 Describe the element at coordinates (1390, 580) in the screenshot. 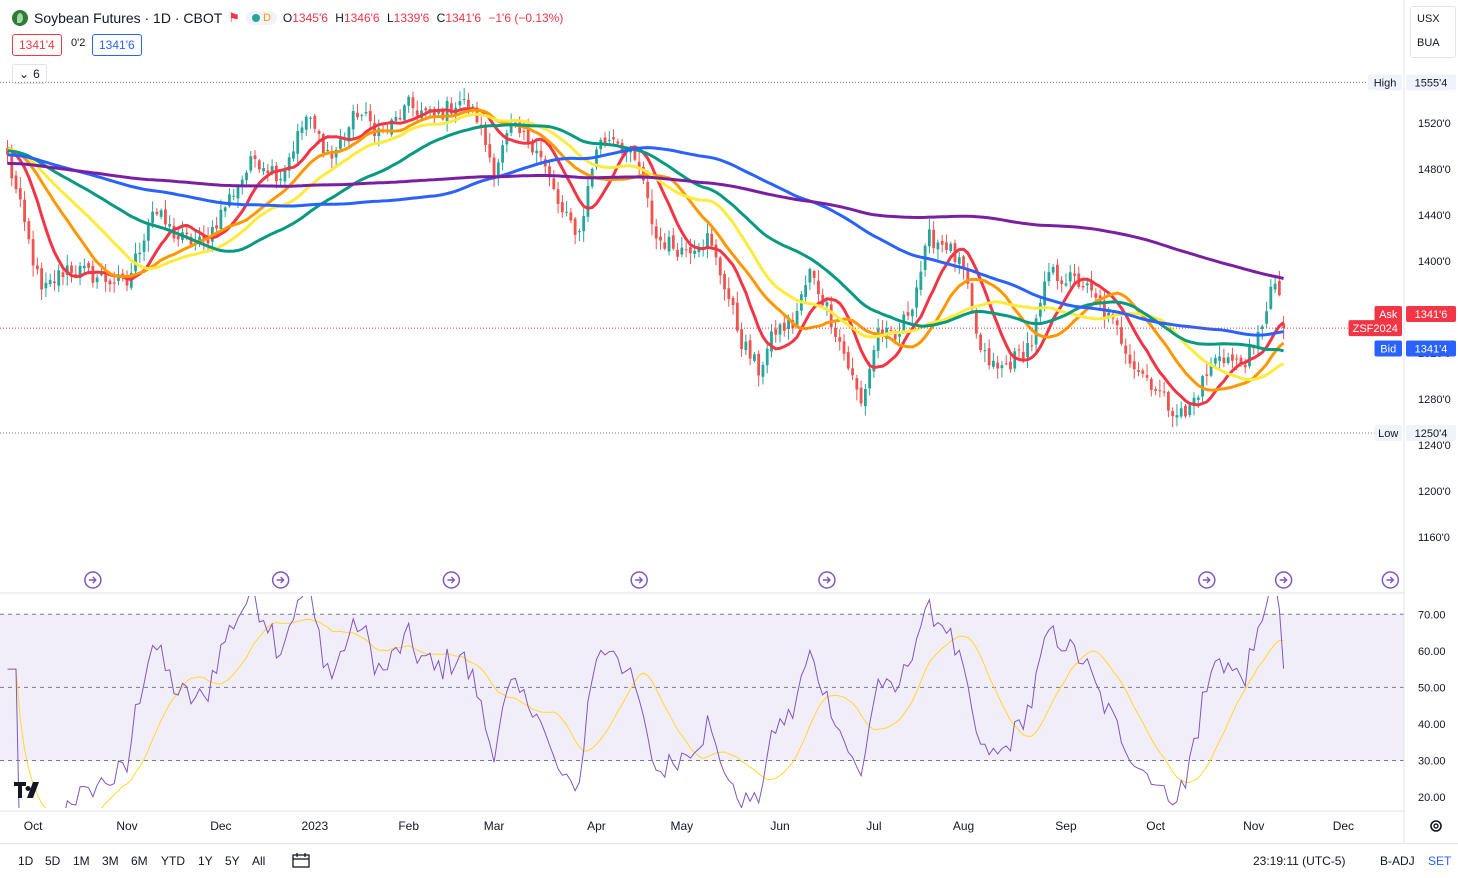

I see `arrow-right-icon` at that location.